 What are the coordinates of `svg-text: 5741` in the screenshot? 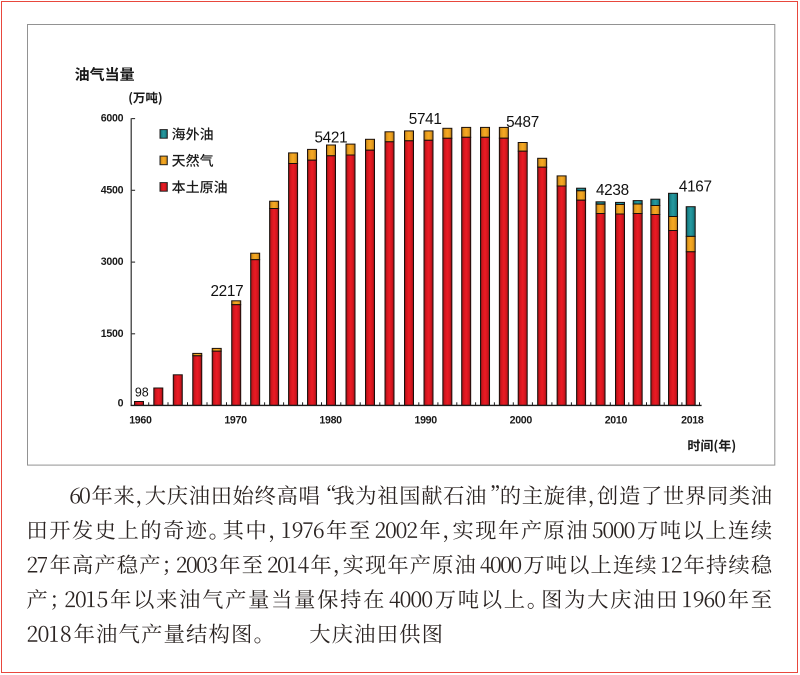 It's located at (425, 119).